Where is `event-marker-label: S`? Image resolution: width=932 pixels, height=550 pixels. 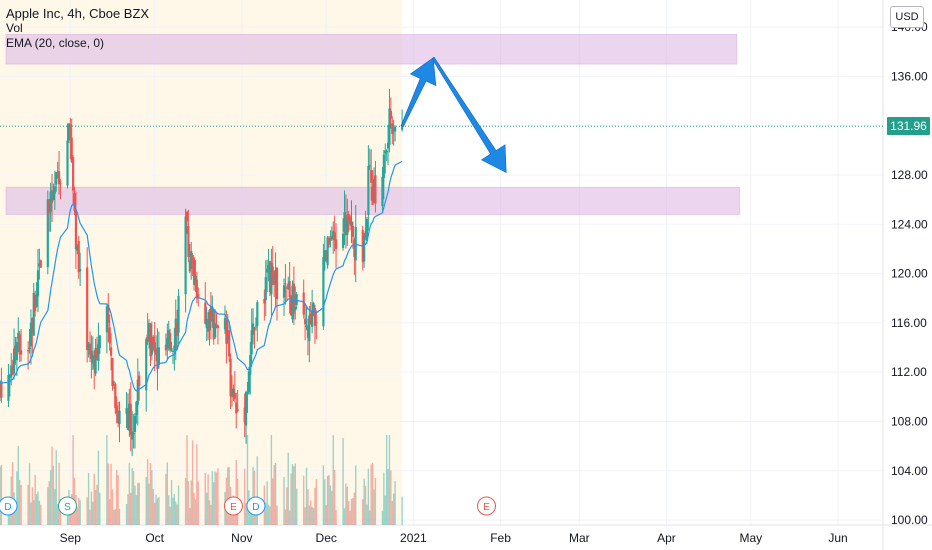 event-marker-label: S is located at coordinates (67, 507).